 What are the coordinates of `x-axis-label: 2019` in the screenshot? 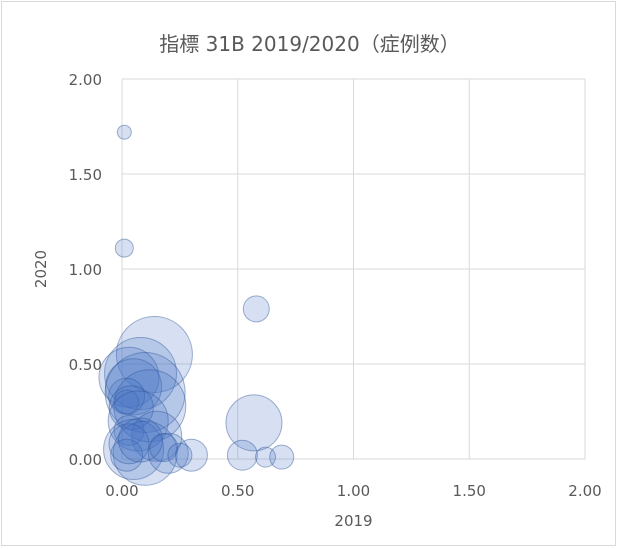 It's located at (353, 521).